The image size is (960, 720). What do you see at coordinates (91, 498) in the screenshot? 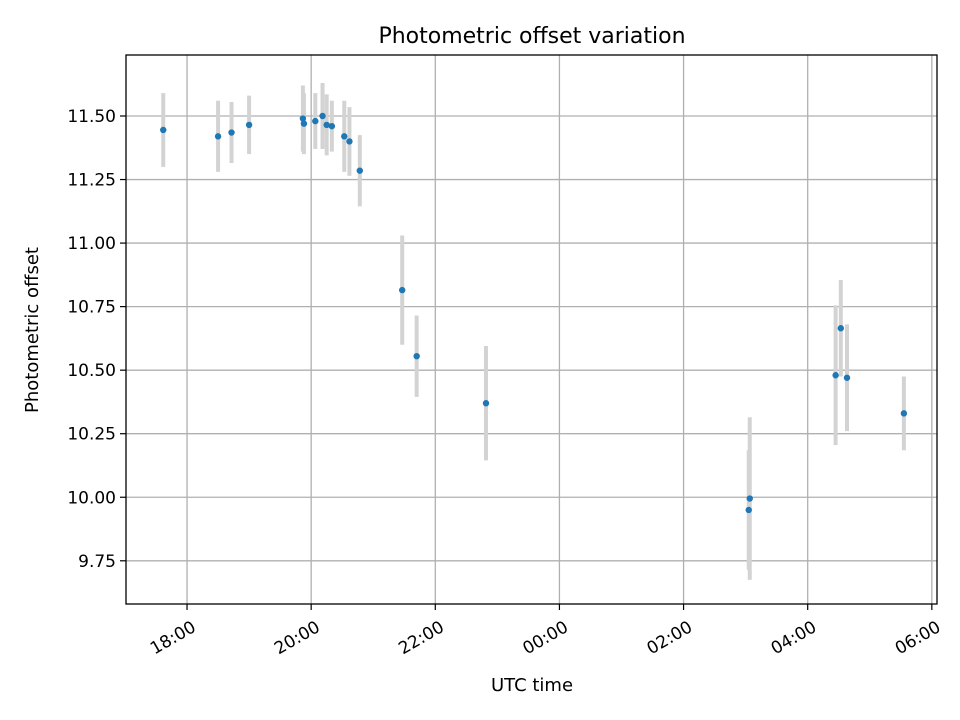
I see `y-tick-label: 10.00` at bounding box center [91, 498].